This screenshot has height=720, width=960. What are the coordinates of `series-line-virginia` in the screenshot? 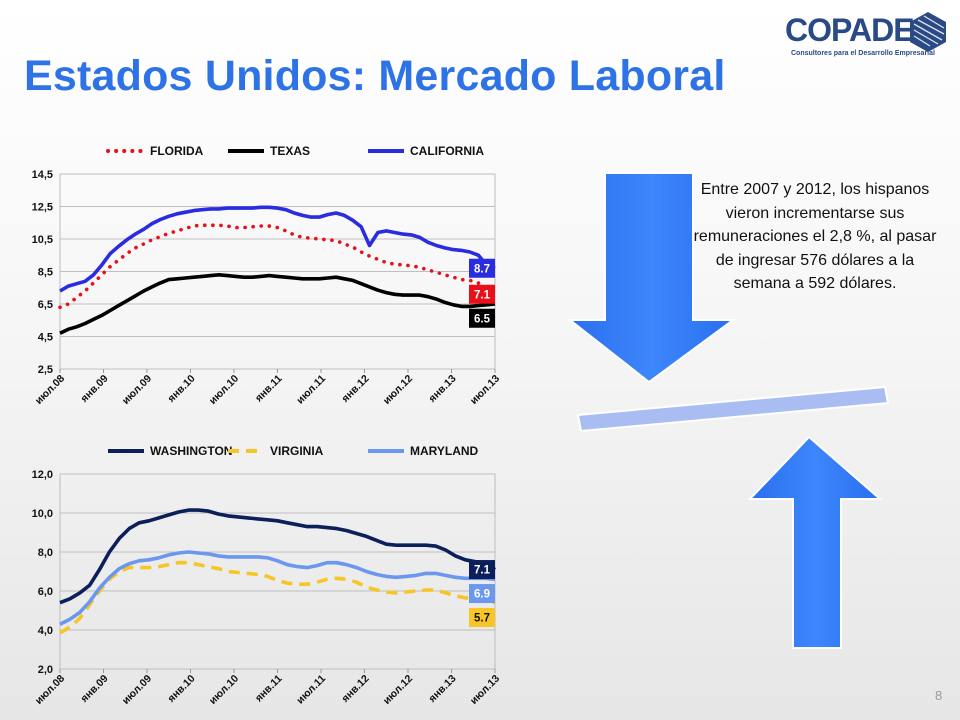 It's located at (277, 597).